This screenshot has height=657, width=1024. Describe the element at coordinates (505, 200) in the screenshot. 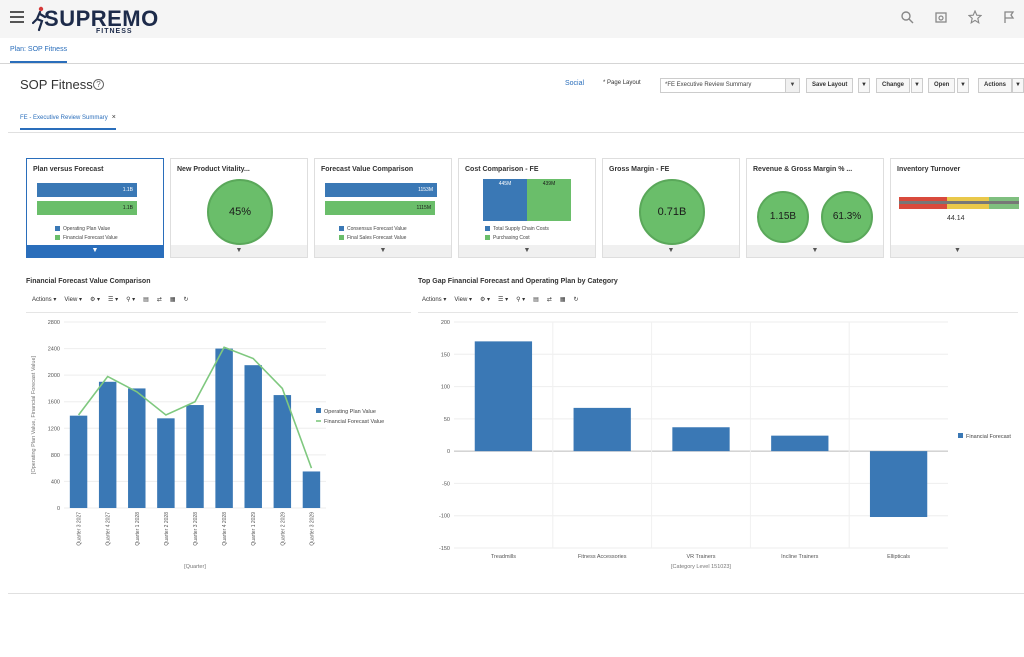

I see `cost-bar-supply-chain: 445M` at that location.